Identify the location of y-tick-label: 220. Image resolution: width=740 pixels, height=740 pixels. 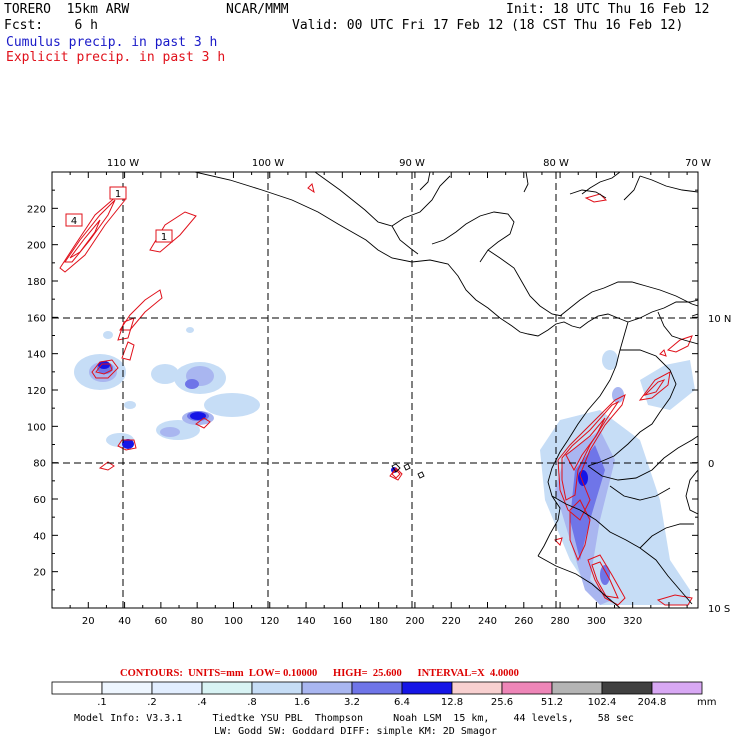
(36, 209).